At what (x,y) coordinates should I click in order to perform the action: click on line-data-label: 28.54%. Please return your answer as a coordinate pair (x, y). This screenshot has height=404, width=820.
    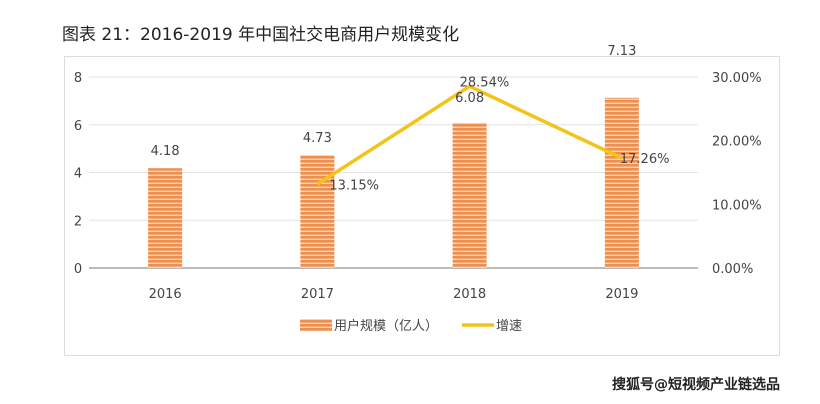
    Looking at the image, I should click on (485, 82).